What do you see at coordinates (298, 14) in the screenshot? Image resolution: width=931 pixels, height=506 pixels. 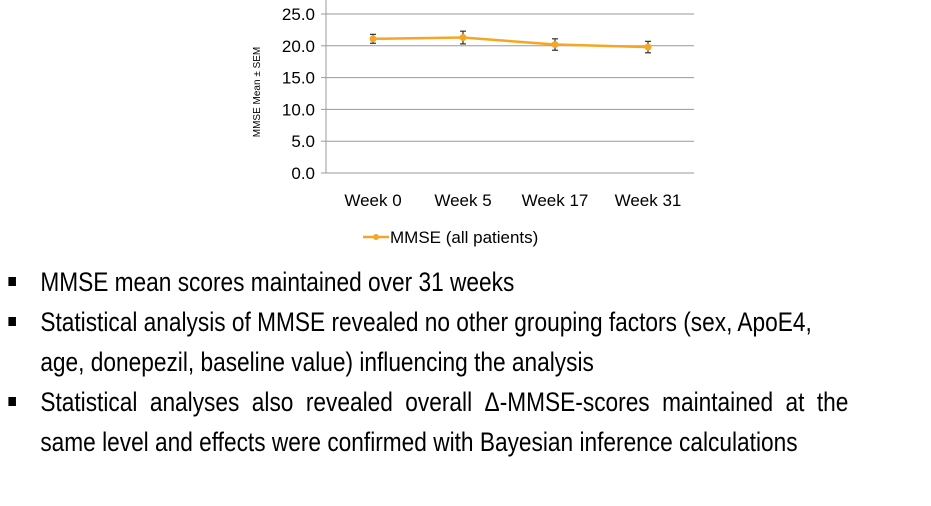 I see `y-tick-label: 25.0` at bounding box center [298, 14].